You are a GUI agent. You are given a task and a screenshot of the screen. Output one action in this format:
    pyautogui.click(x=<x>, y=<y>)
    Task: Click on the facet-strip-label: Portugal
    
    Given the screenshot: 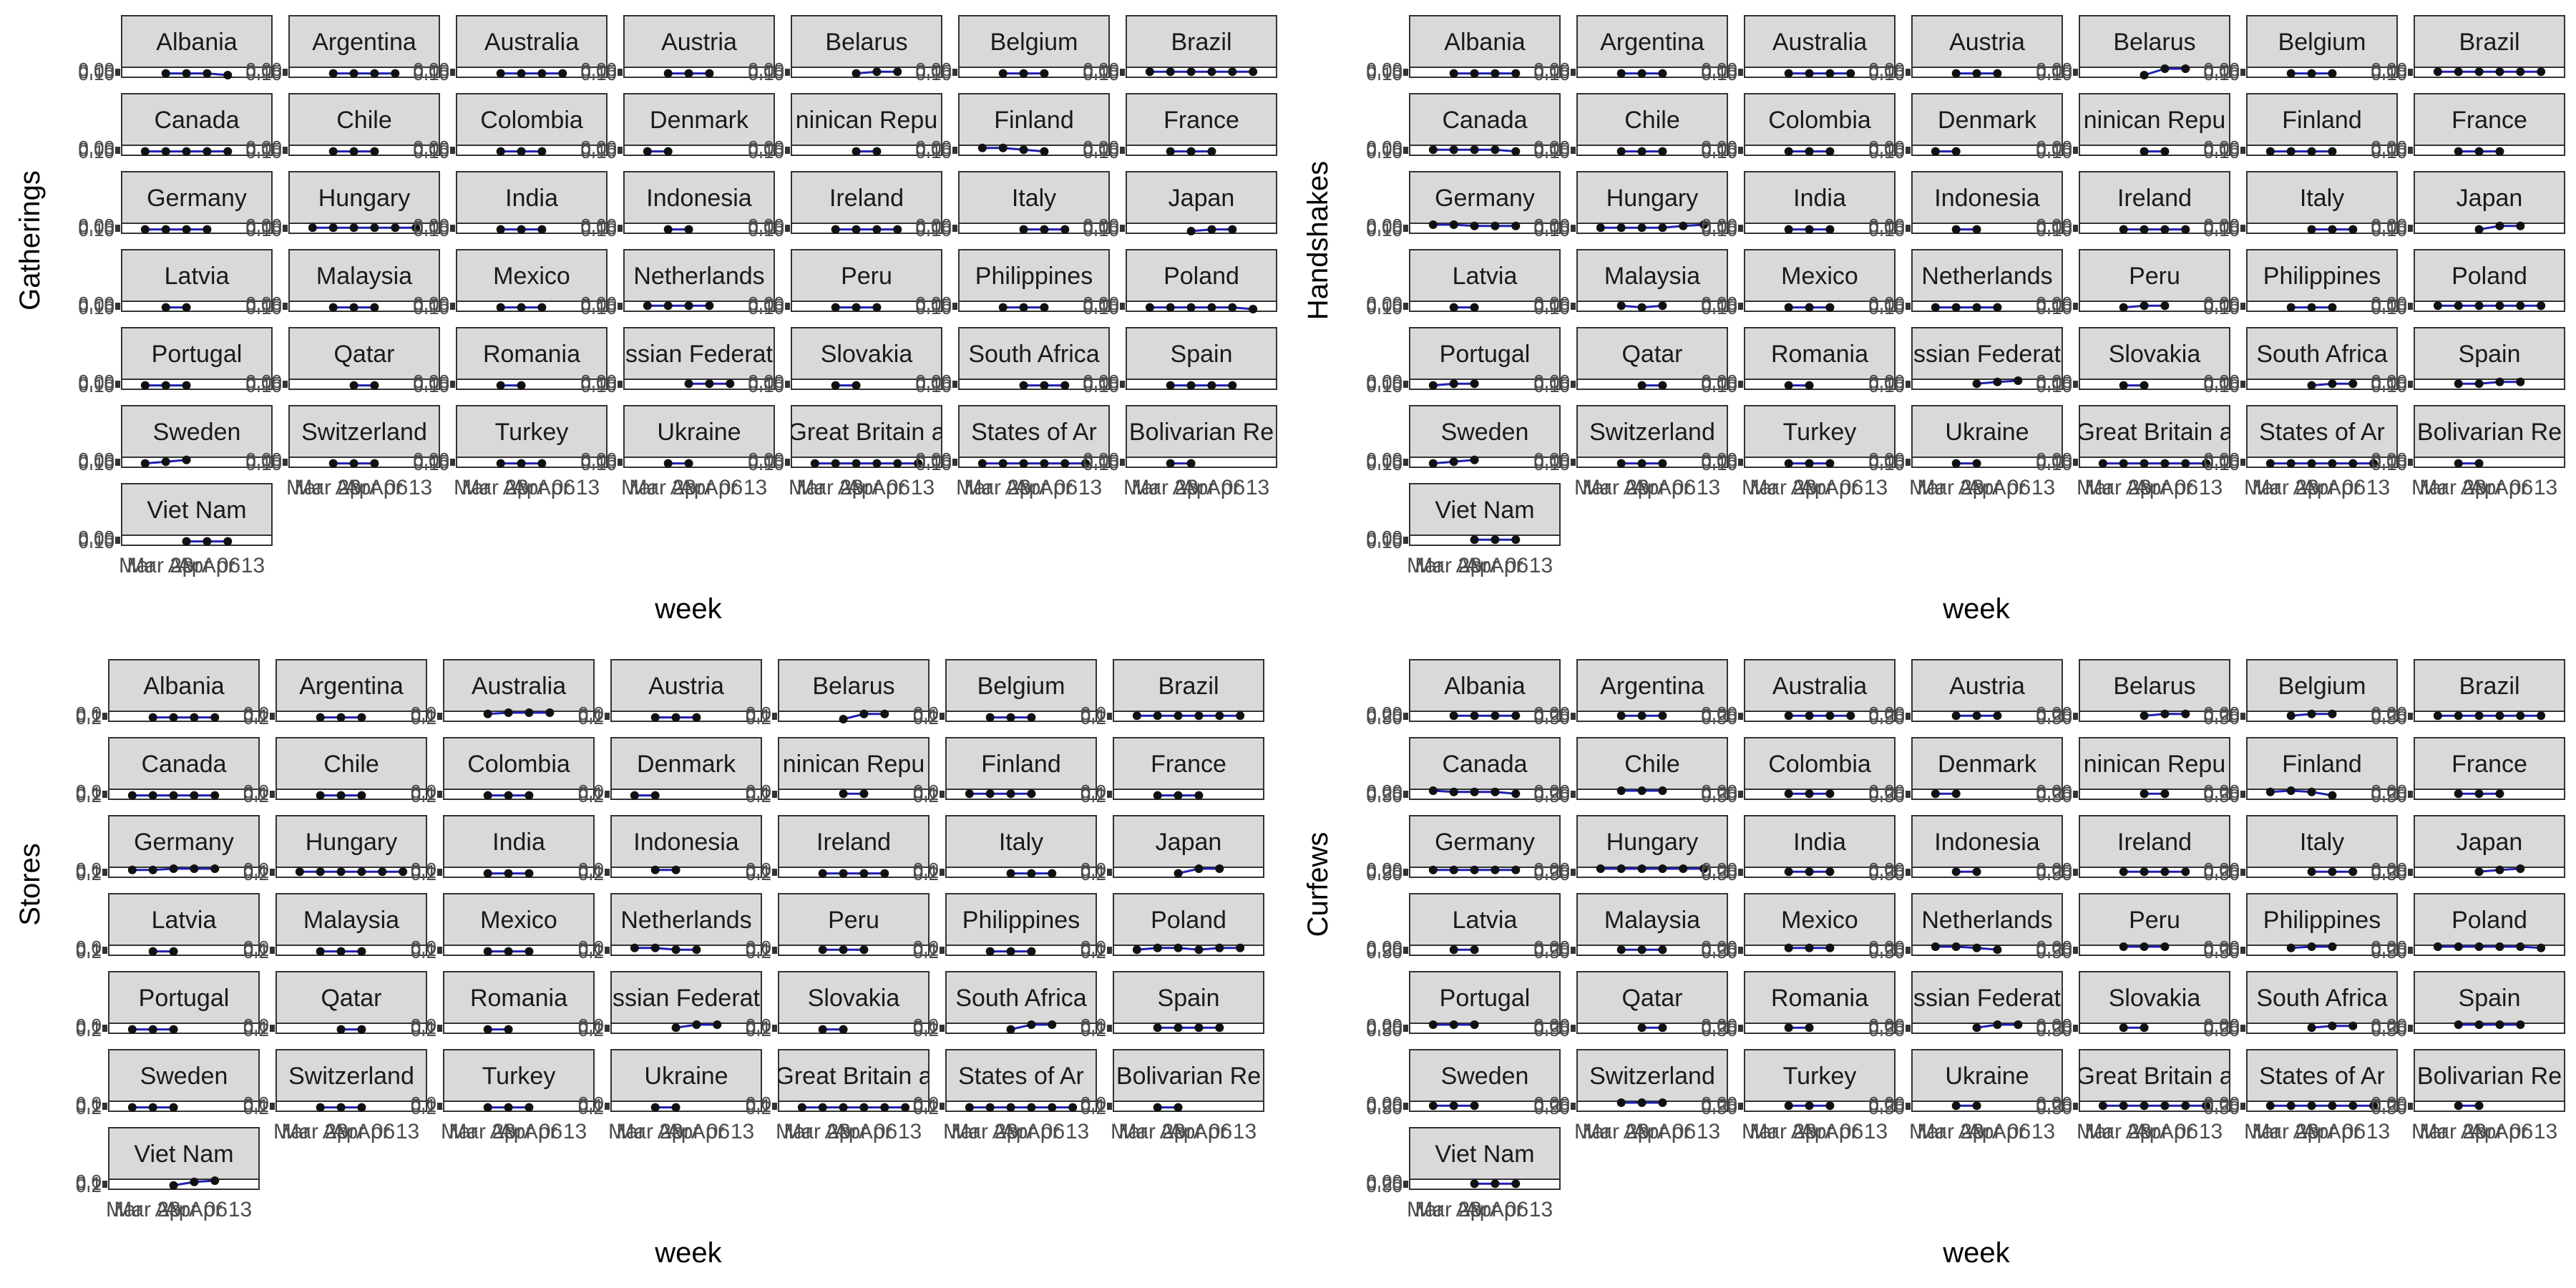 What is the action you would take?
    pyautogui.click(x=184, y=998)
    